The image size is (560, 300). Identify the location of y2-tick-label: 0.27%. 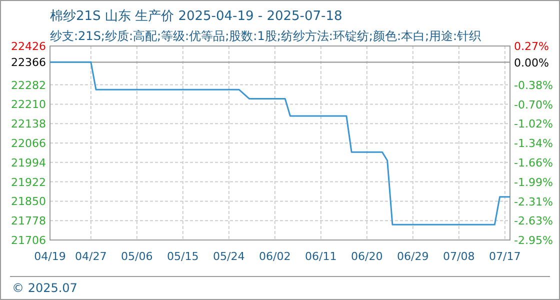
(531, 46).